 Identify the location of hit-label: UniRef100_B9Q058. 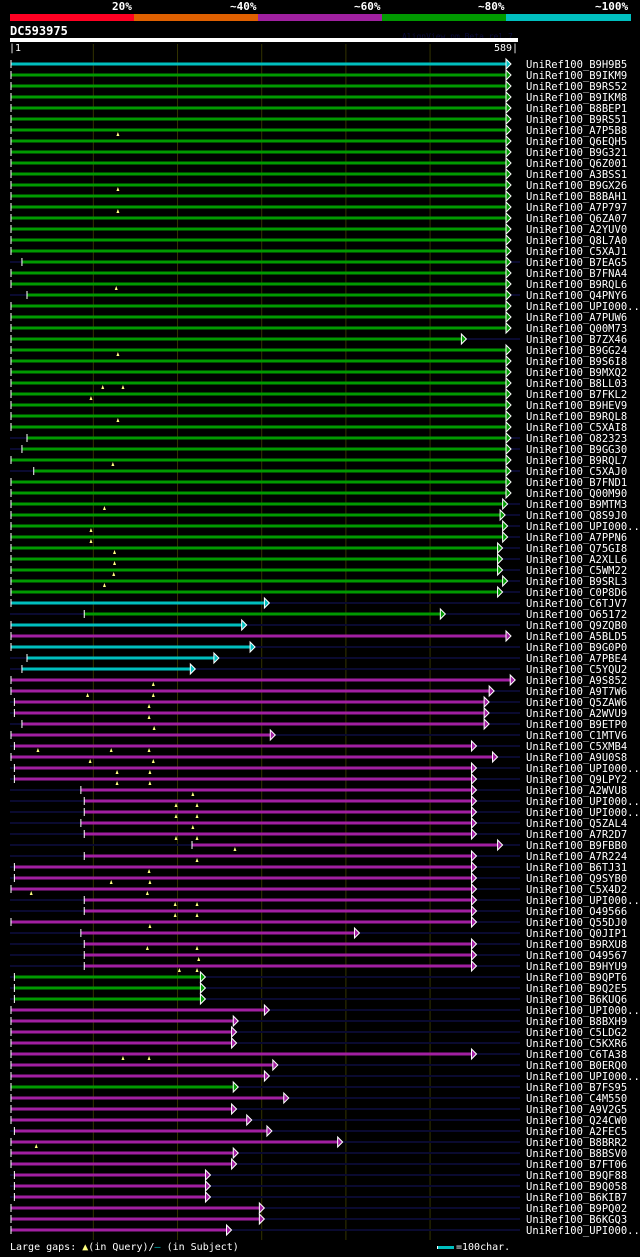
(576, 1187).